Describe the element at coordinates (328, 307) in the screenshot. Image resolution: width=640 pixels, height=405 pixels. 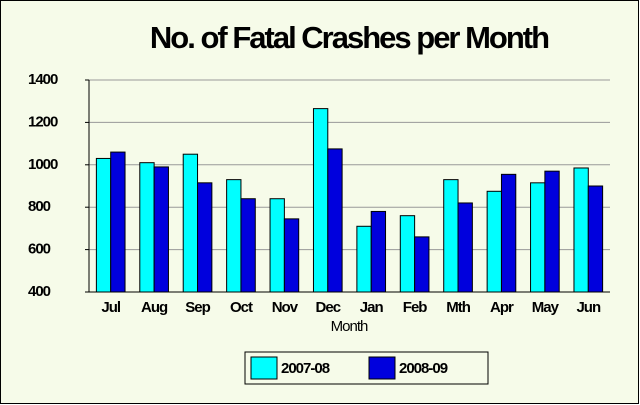
I see `x-tick-label: Dec` at that location.